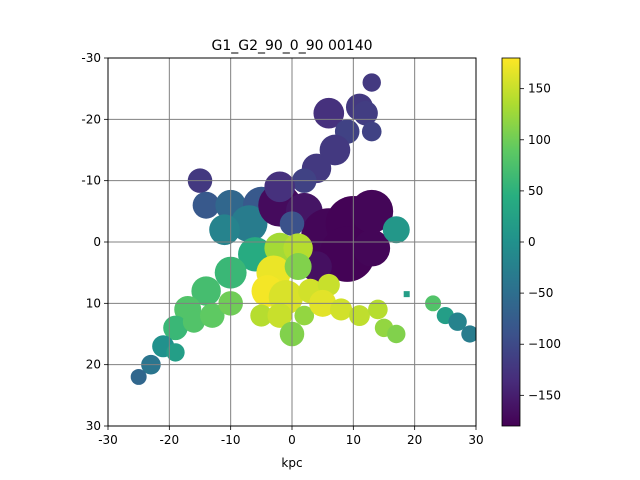 This screenshot has width=640, height=480. Describe the element at coordinates (93, 303) in the screenshot. I see `y-tick-label: 10` at that location.